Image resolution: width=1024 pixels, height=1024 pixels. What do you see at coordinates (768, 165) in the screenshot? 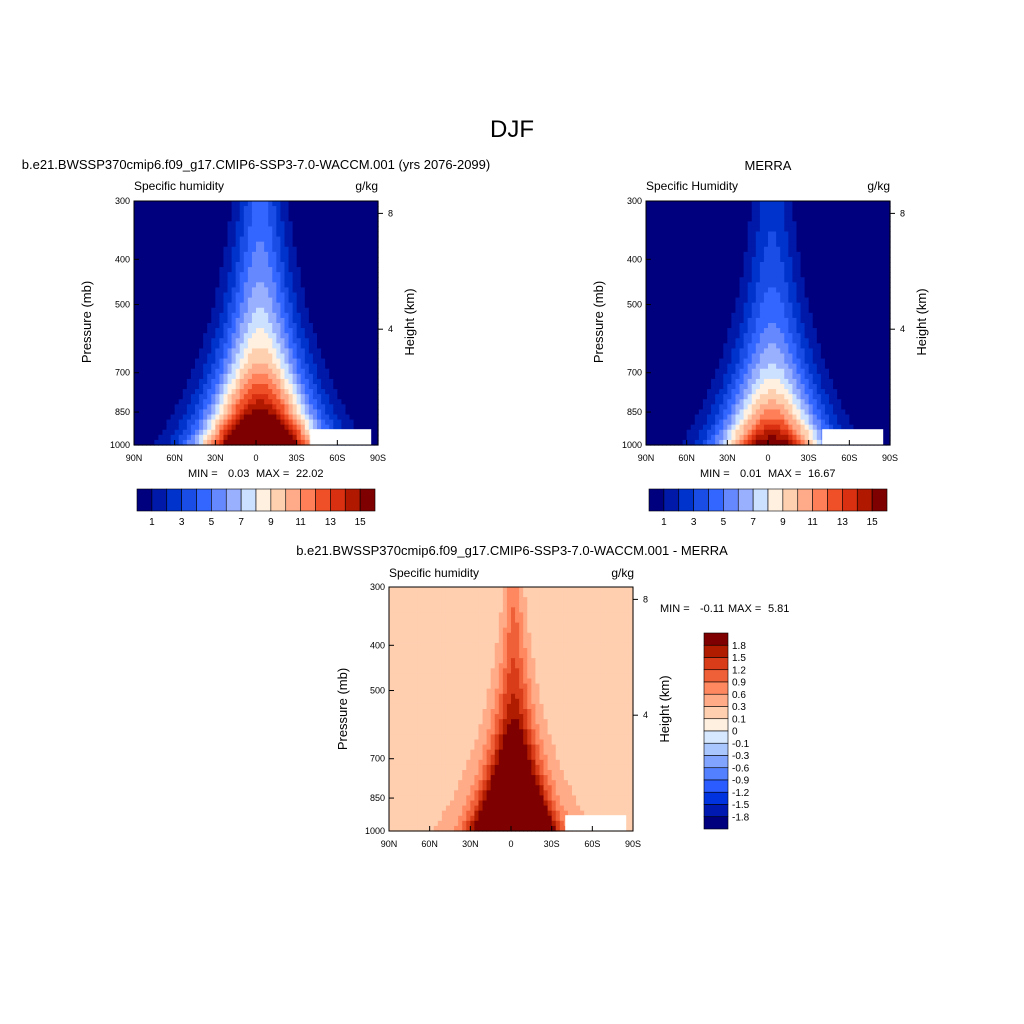
I see `panel-title: MERRA` at bounding box center [768, 165].